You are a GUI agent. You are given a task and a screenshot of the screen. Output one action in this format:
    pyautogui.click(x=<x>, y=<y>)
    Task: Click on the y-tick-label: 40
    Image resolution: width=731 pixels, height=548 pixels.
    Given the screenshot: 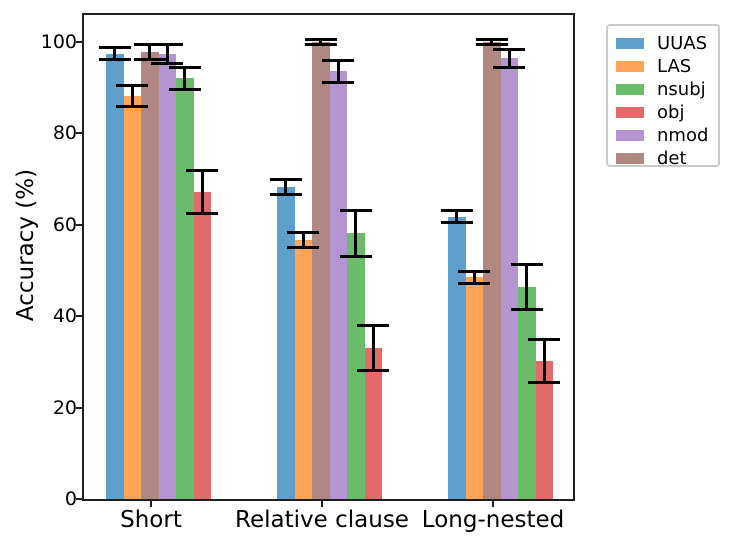 What is the action you would take?
    pyautogui.click(x=64, y=316)
    